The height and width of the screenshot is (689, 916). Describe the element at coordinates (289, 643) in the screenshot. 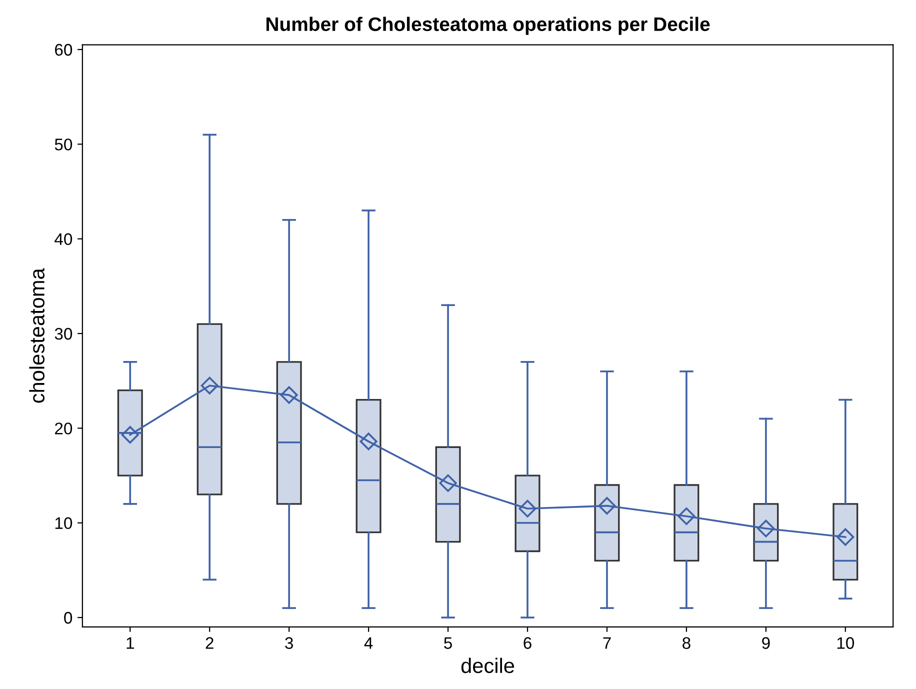

I see `x-tick-label: 3` at that location.